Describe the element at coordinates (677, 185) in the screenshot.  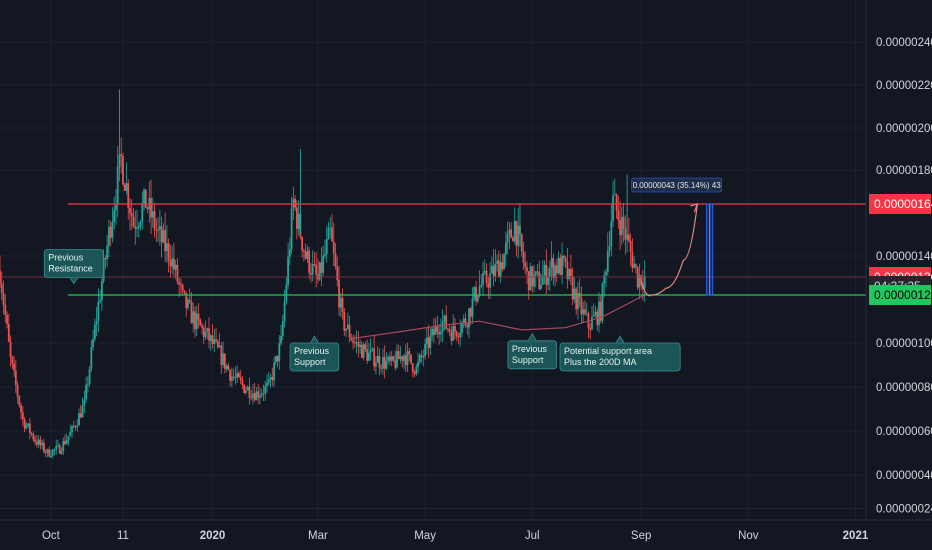
I see `measure-label: 0.00000043 (35.14%) 43` at that location.